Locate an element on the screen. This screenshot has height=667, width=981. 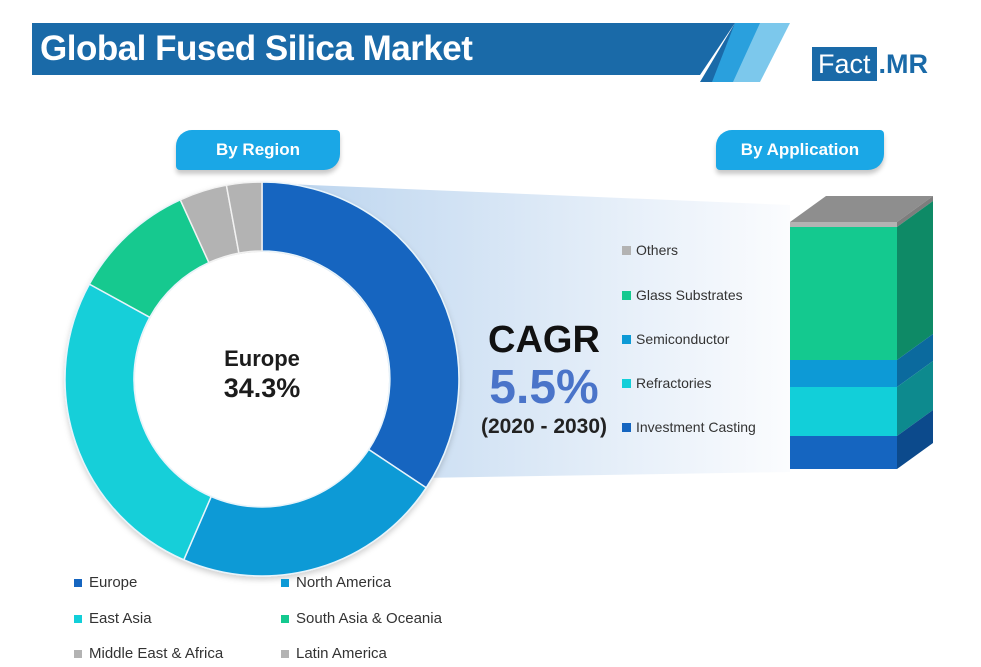
logo-mr: .MR is located at coordinates (903, 64).